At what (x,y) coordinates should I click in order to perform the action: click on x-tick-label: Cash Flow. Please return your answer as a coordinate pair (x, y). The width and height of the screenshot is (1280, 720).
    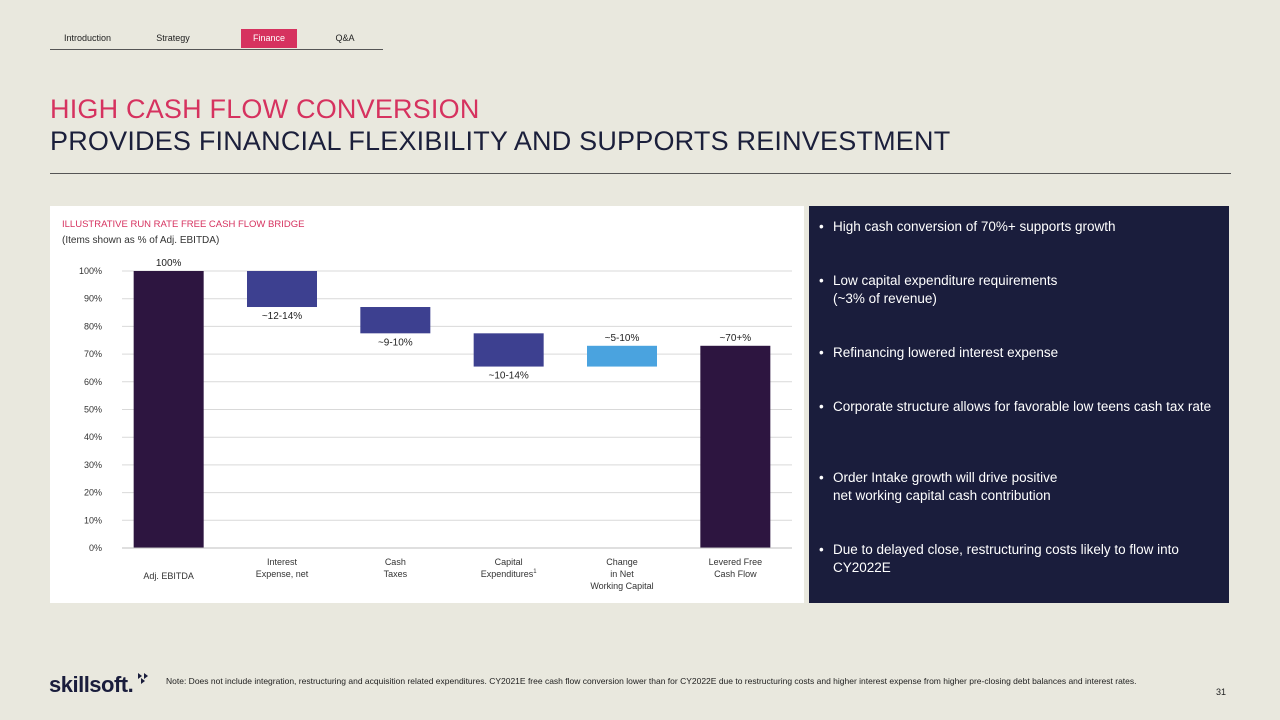
    Looking at the image, I should click on (735, 574).